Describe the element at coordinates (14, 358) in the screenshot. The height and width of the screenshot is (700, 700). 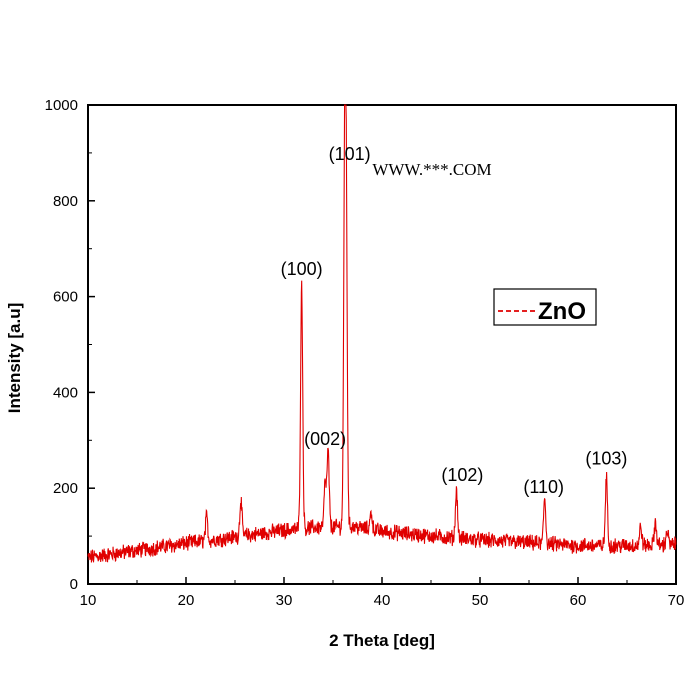
I see `y-axis-title: Intensity [a.u]` at that location.